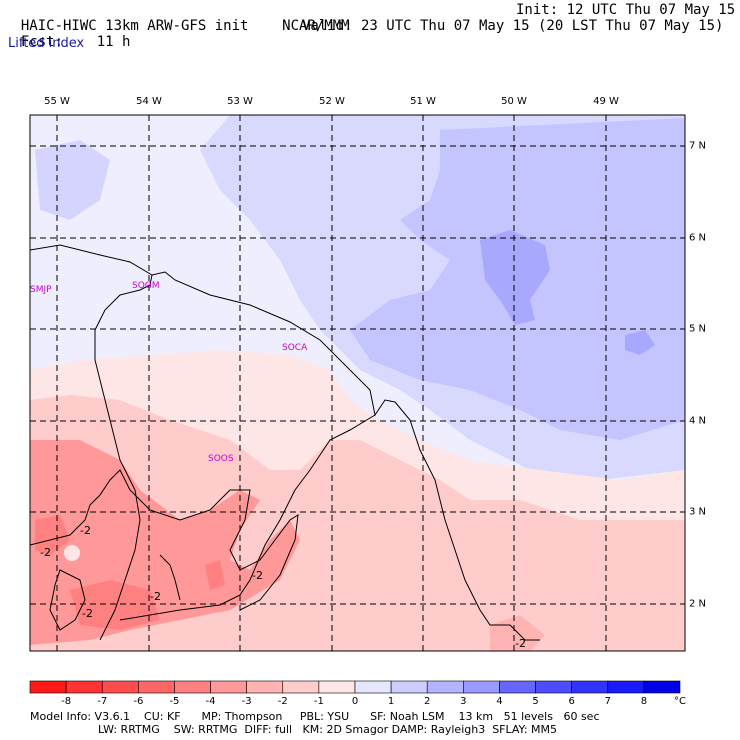  Describe the element at coordinates (246, 701) in the screenshot. I see `colorbar-tick-label: -3` at that location.